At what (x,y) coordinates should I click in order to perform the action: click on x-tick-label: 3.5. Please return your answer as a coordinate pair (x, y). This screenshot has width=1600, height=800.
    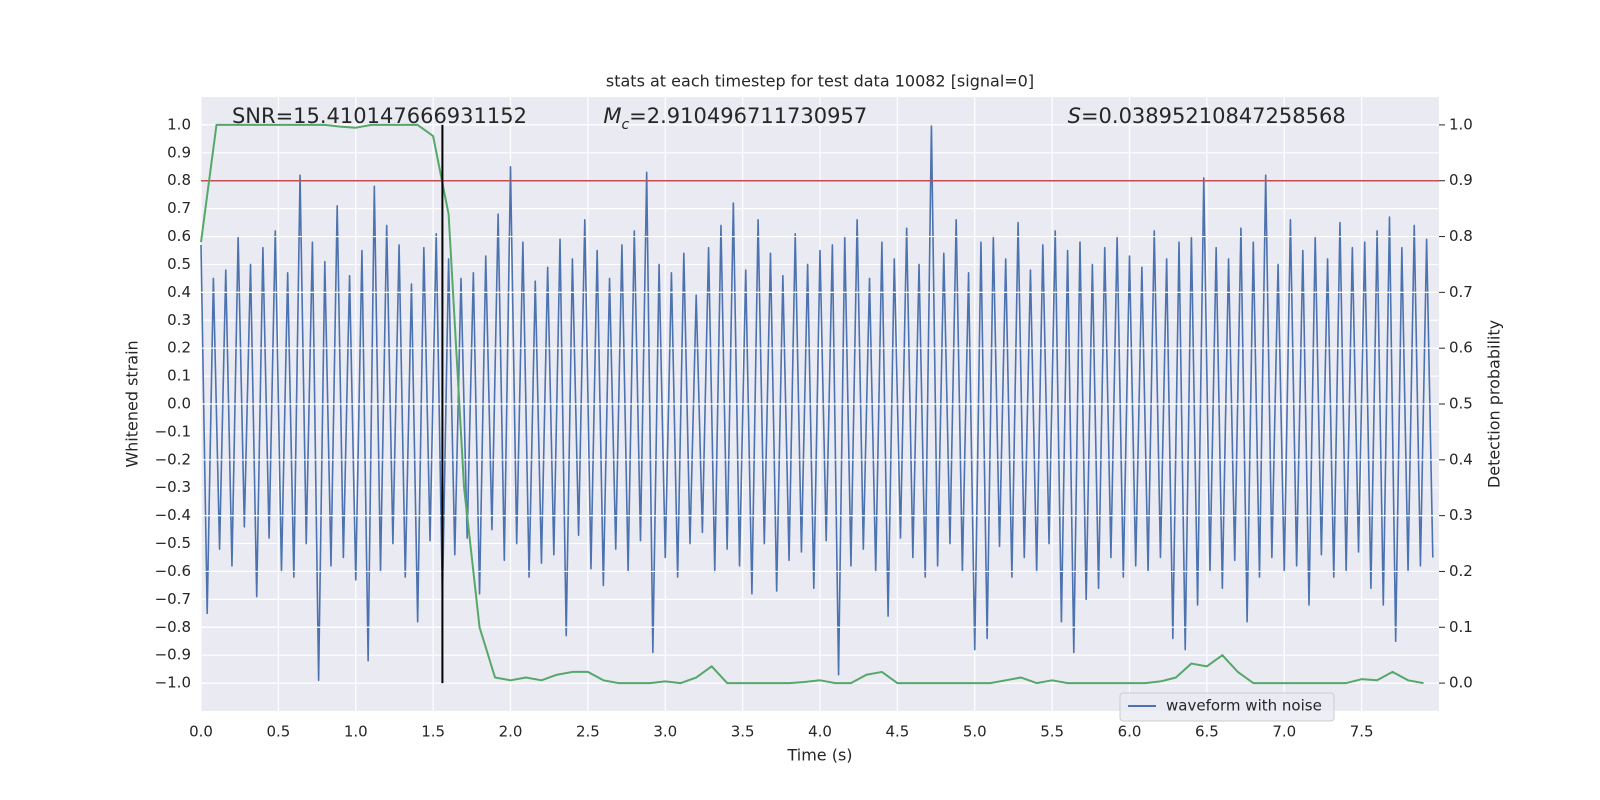
    Looking at the image, I should click on (743, 732).